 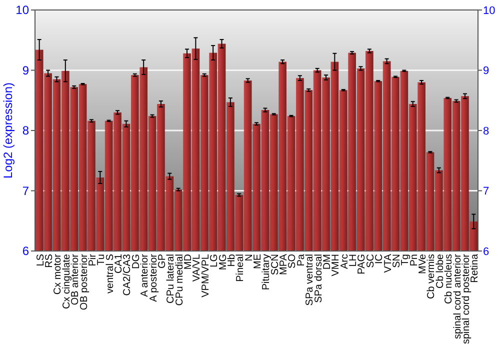 I want to click on x-tick-label: IC, so click(x=380, y=259).